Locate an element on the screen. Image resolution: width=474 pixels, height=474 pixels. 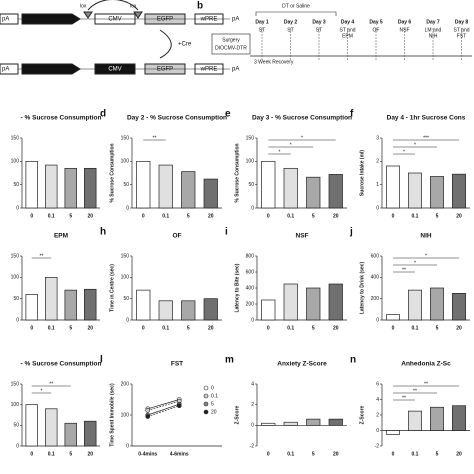
y-tick-label: 50 is located at coordinates (16, 299).